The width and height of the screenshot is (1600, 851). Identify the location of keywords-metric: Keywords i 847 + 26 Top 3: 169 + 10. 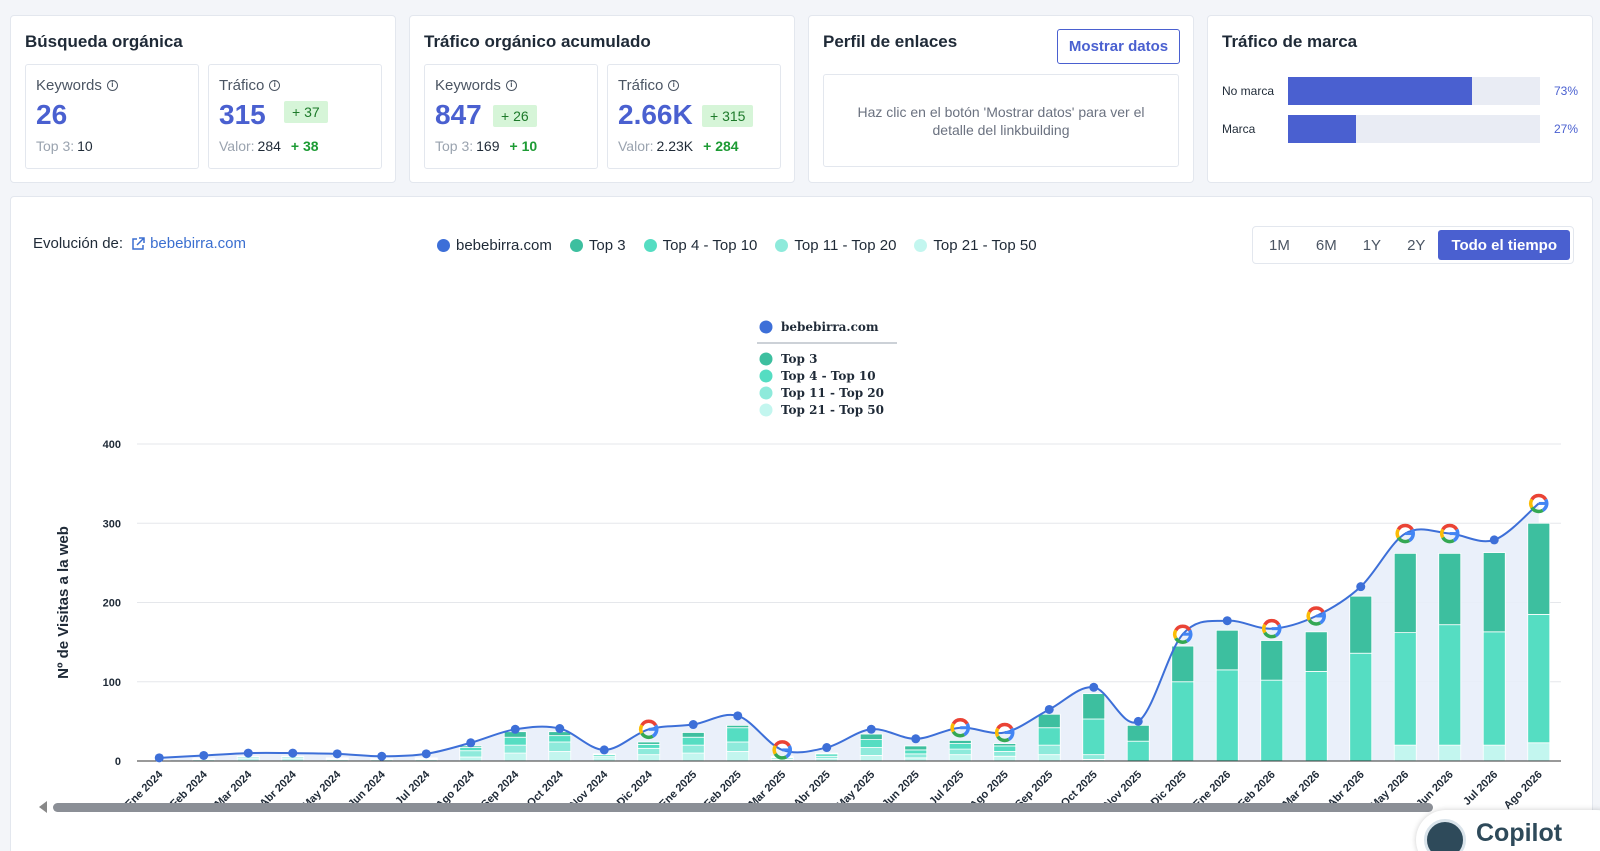
(511, 116).